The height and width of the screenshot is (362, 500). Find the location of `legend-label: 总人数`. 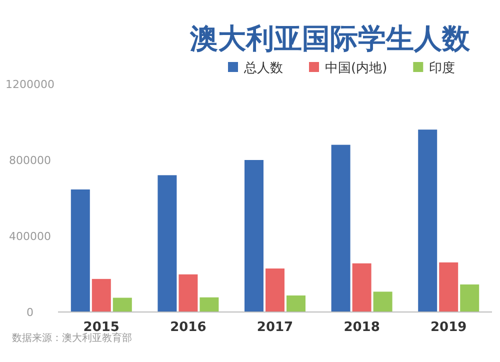

legend-label: 总人数 is located at coordinates (263, 68).